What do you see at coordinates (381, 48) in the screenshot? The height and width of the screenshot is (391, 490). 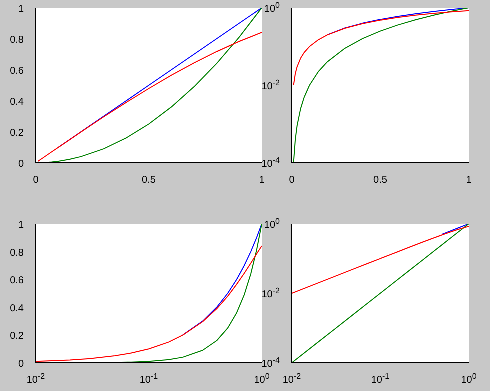 I see `line-series` at bounding box center [381, 48].